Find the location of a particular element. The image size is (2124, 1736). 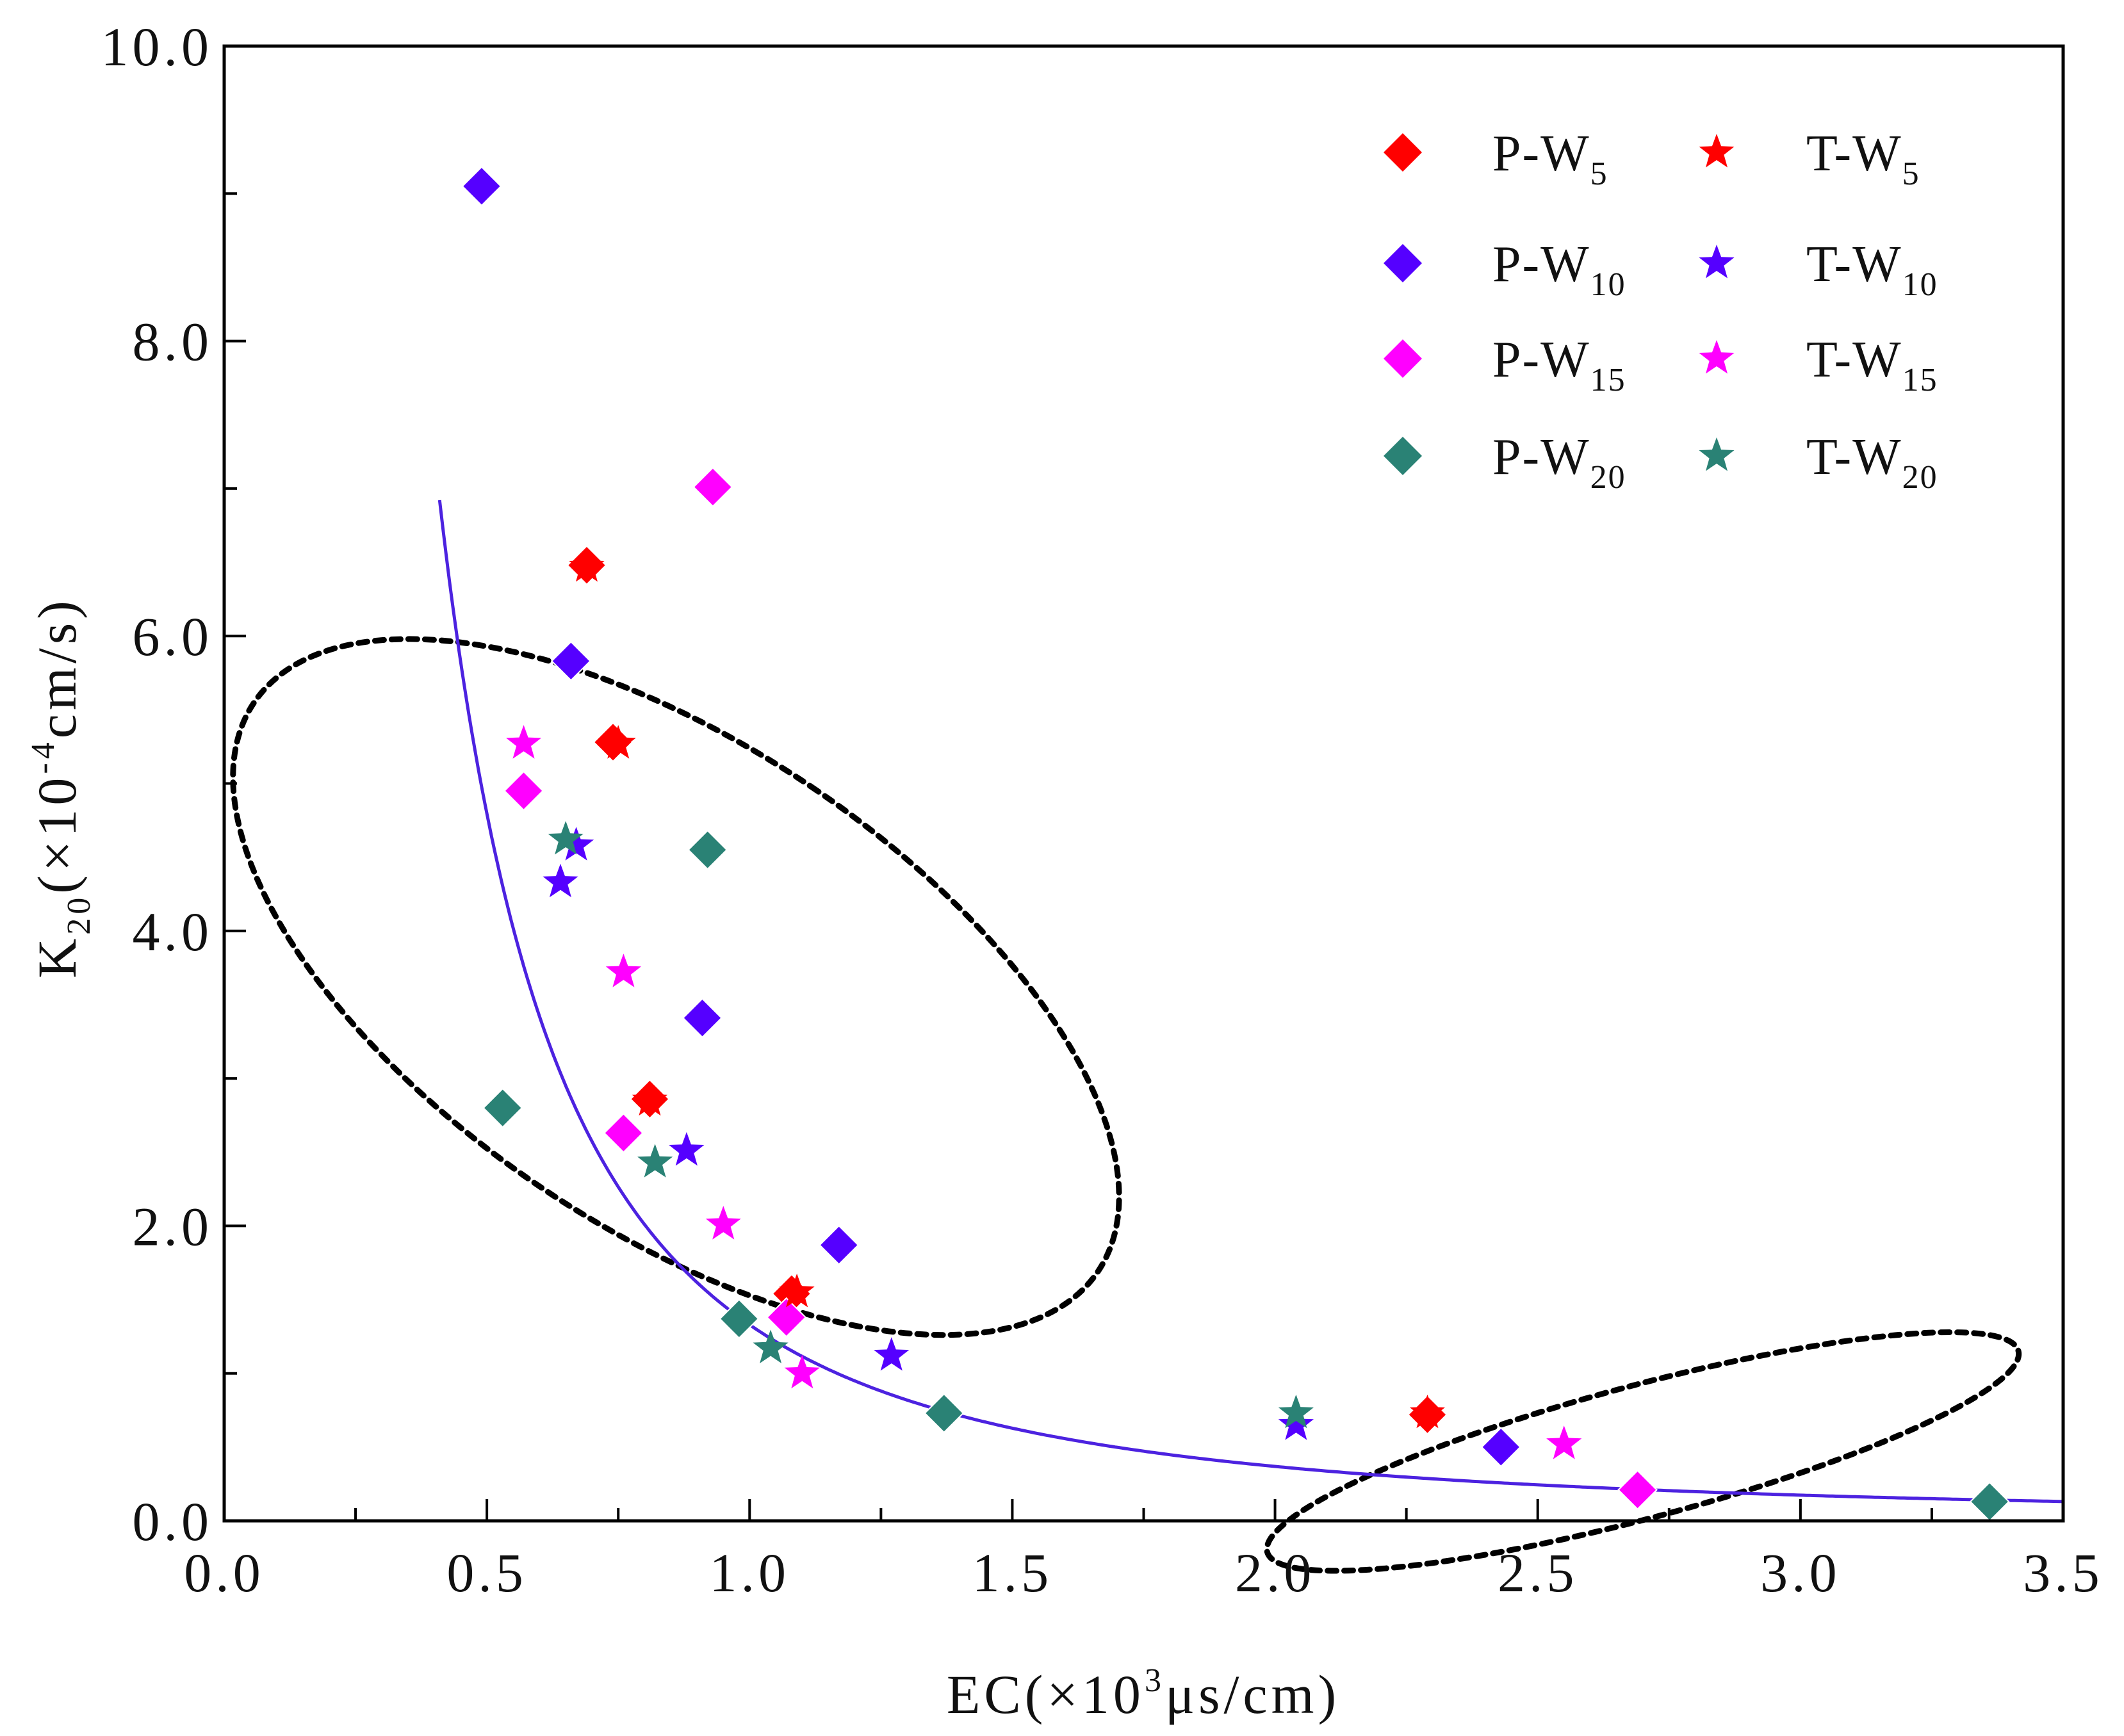

y-axis-ticks: 0.0 2.0 4.0 6.0 8.0 10.0 is located at coordinates (174, 784).